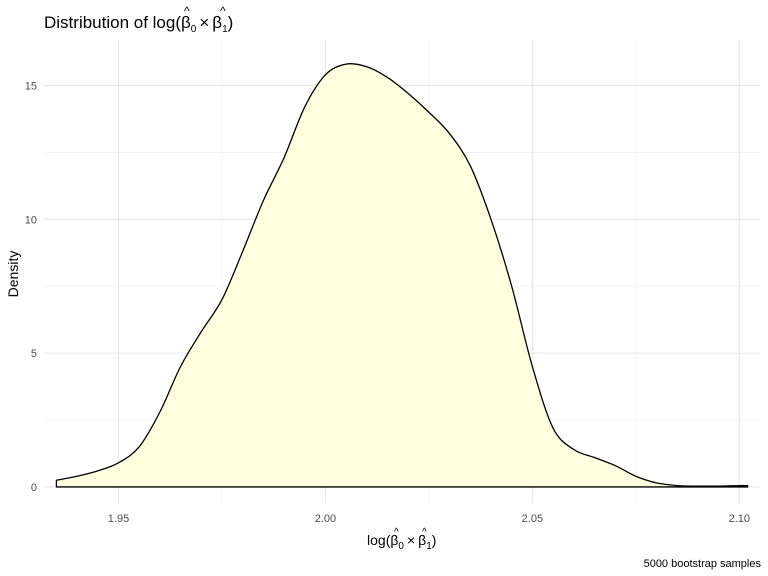 The image size is (768, 576). What do you see at coordinates (424, 532) in the screenshot?
I see `xlabel-hat-1: ^` at bounding box center [424, 532].